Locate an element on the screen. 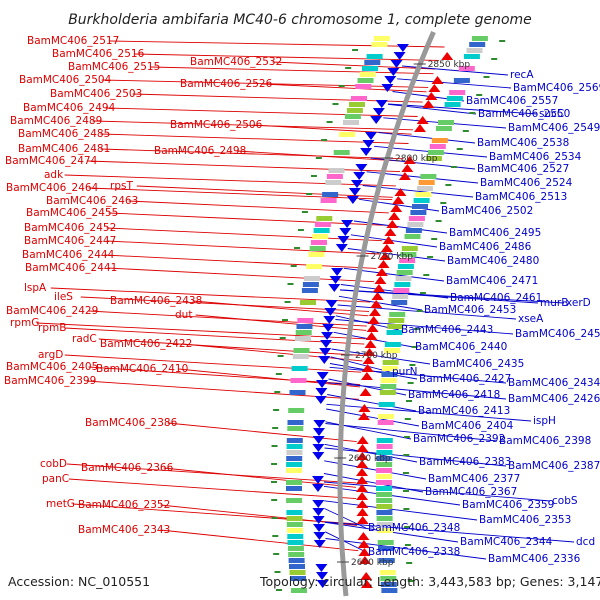  gene-label-forward: BamMC406_2481 is located at coordinates (64, 149).